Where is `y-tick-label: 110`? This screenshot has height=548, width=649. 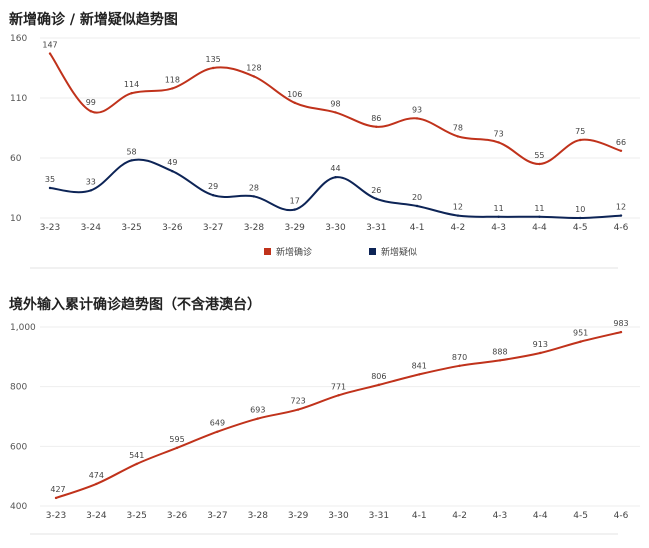
y-tick-label: 110 is located at coordinates (18, 99).